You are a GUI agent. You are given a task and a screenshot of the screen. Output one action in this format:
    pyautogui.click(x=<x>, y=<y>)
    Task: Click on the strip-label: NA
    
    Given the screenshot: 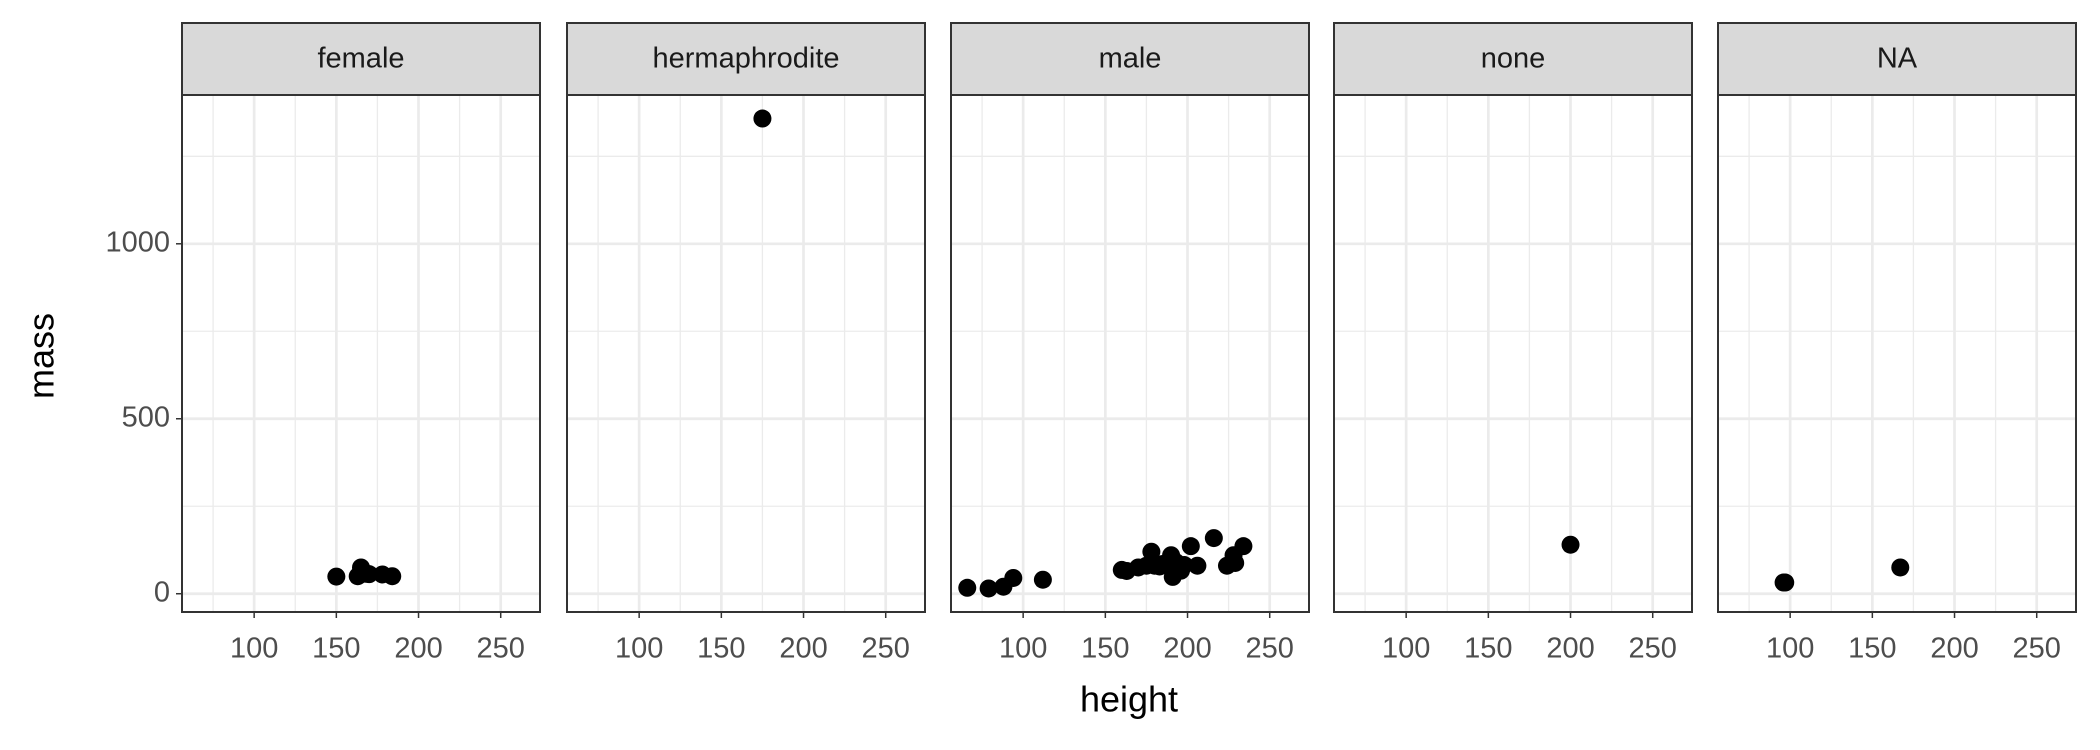 What is the action you would take?
    pyautogui.click(x=1897, y=59)
    